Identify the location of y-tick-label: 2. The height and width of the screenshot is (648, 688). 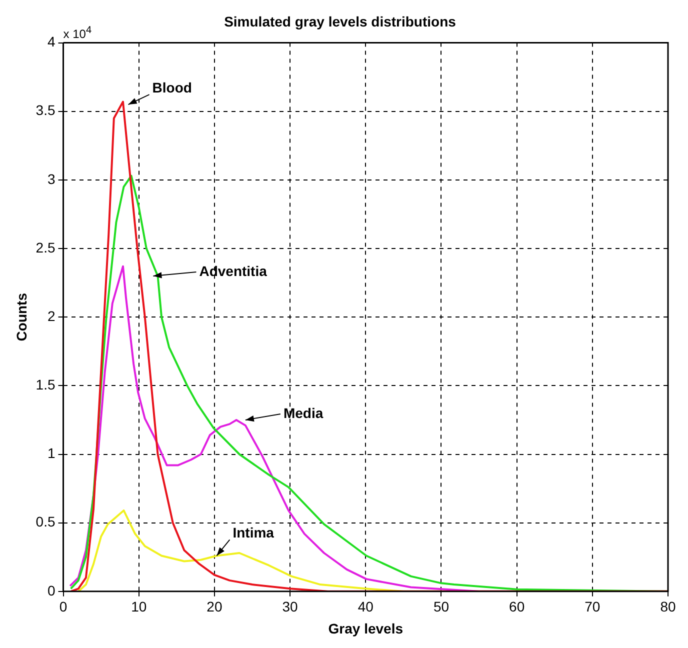
(51, 316).